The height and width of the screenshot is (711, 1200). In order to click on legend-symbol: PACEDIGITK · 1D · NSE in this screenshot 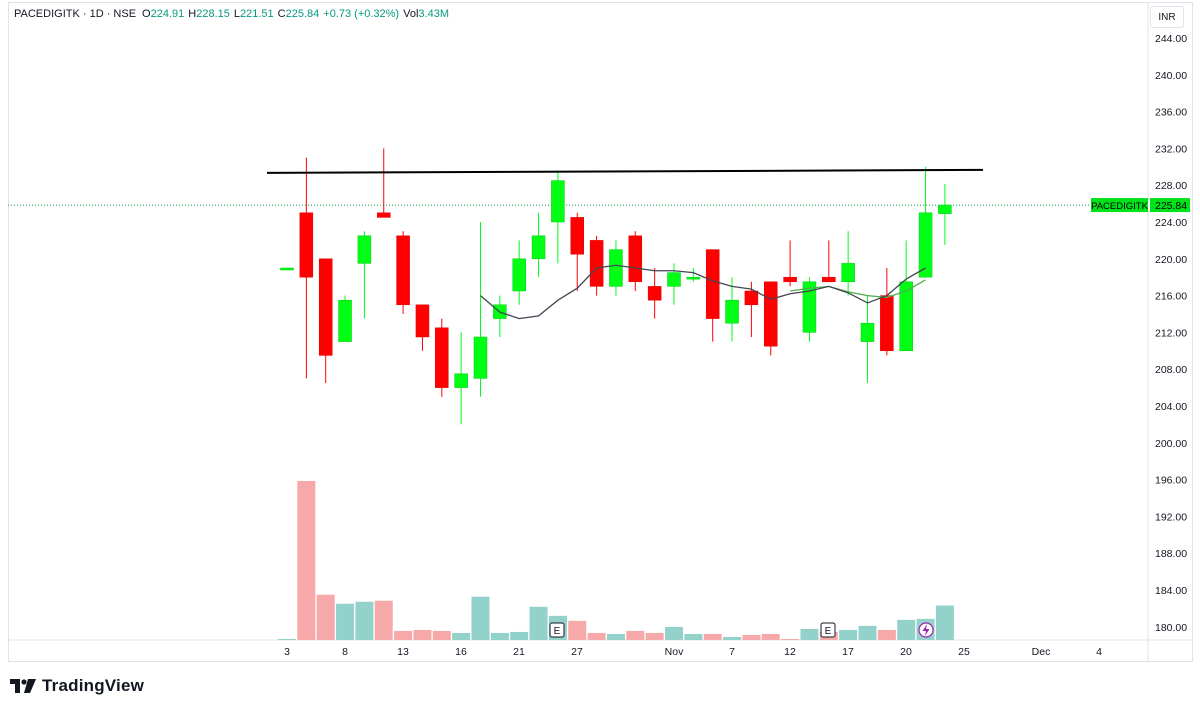, I will do `click(75, 14)`.